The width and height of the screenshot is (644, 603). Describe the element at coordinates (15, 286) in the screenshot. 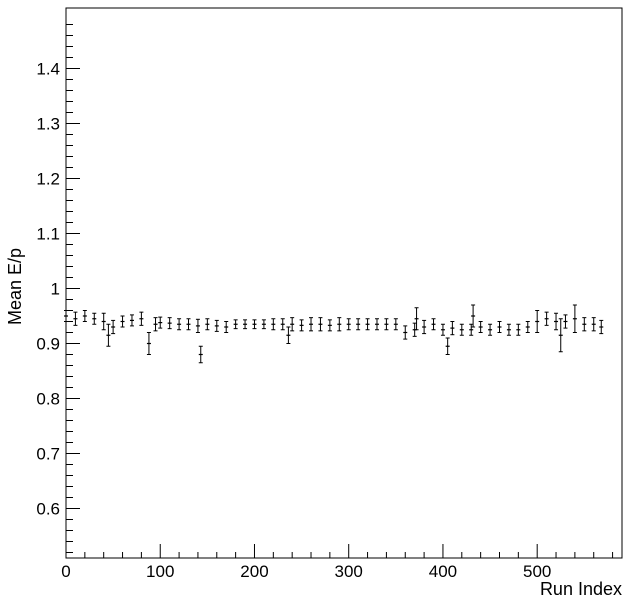

I see `y-axis-title: Mean E/p` at that location.